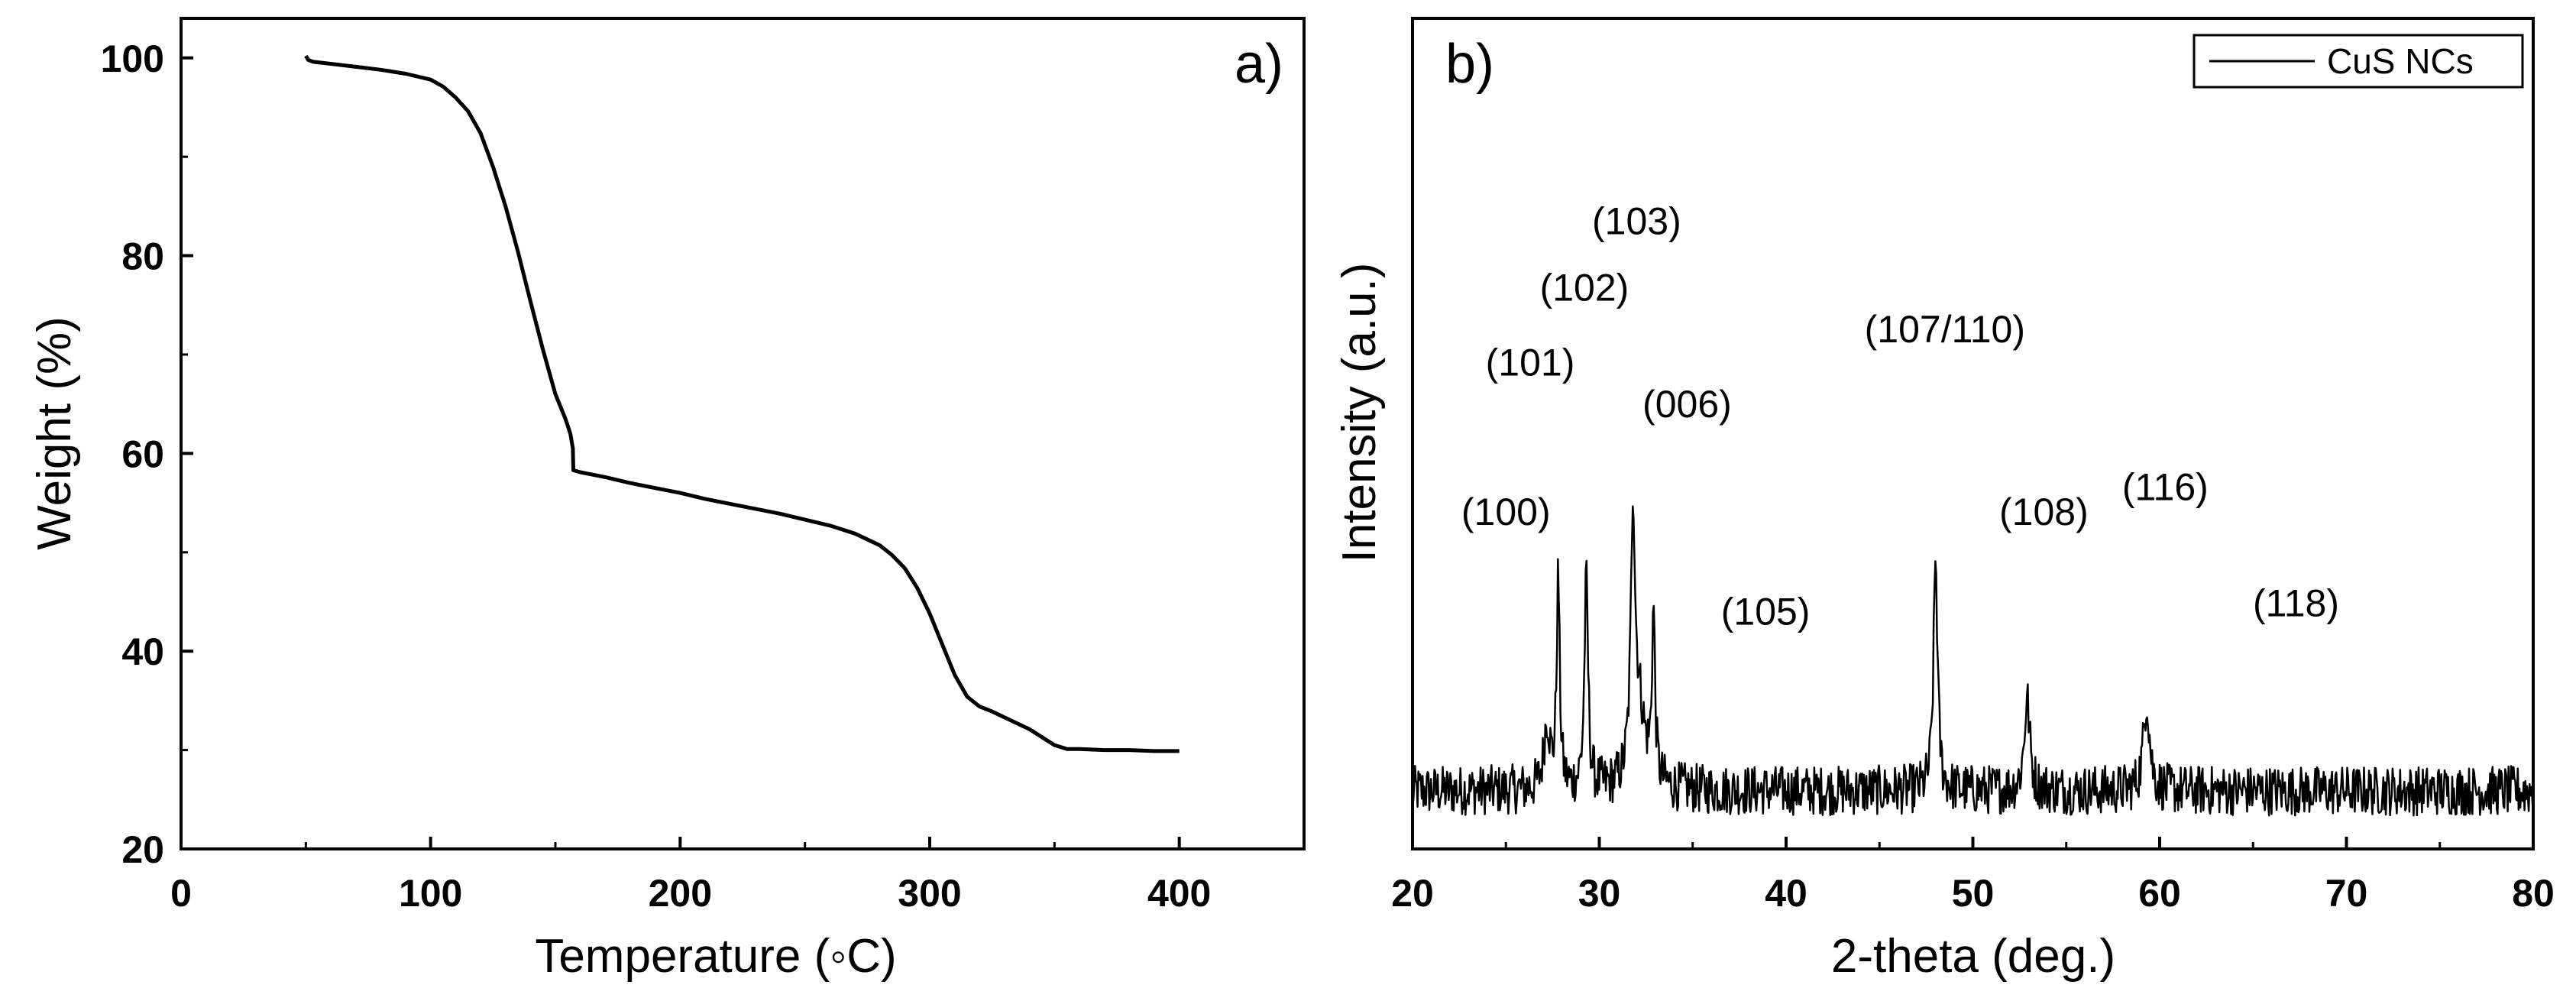 The height and width of the screenshot is (1001, 2576). I want to click on xrd-panel-label: b), so click(1469, 65).